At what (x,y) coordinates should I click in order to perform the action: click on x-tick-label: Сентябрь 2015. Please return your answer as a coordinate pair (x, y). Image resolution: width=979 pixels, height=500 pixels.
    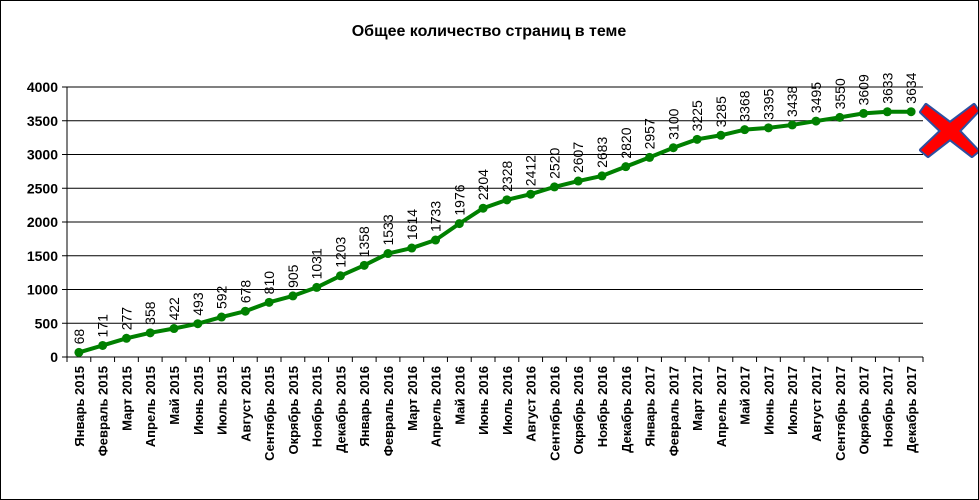
    Looking at the image, I should click on (269, 413).